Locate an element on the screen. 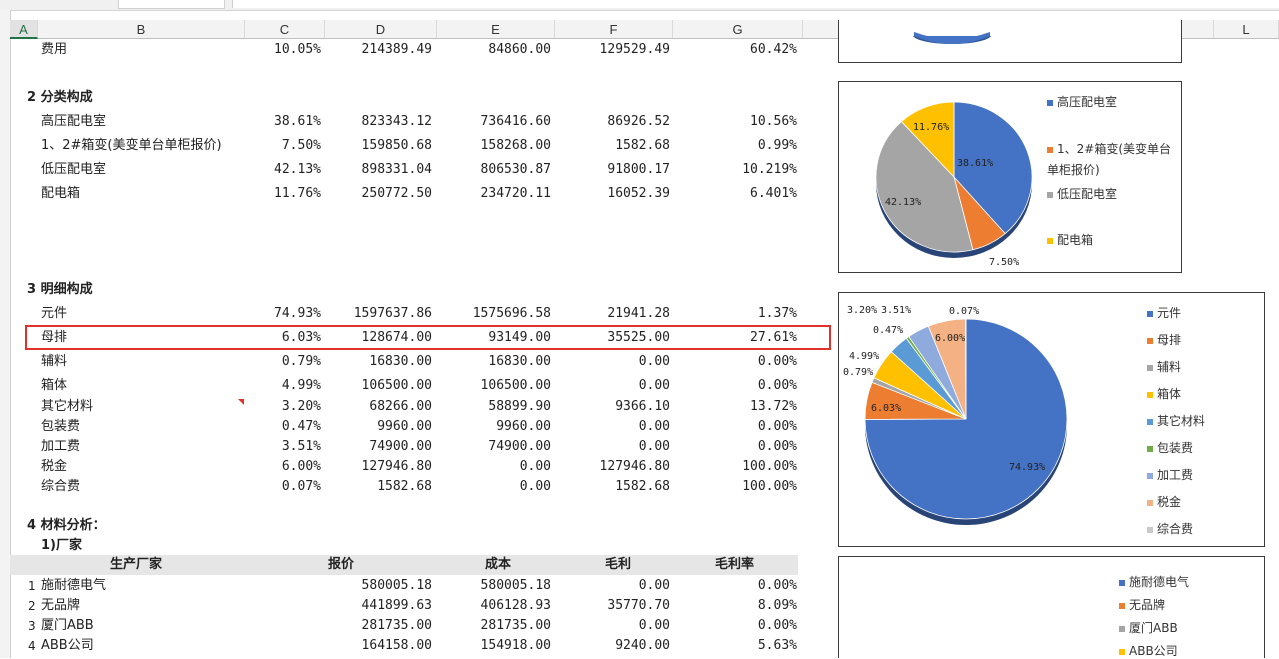  section-title-material: 4 材料分析： is located at coordinates (66, 526).